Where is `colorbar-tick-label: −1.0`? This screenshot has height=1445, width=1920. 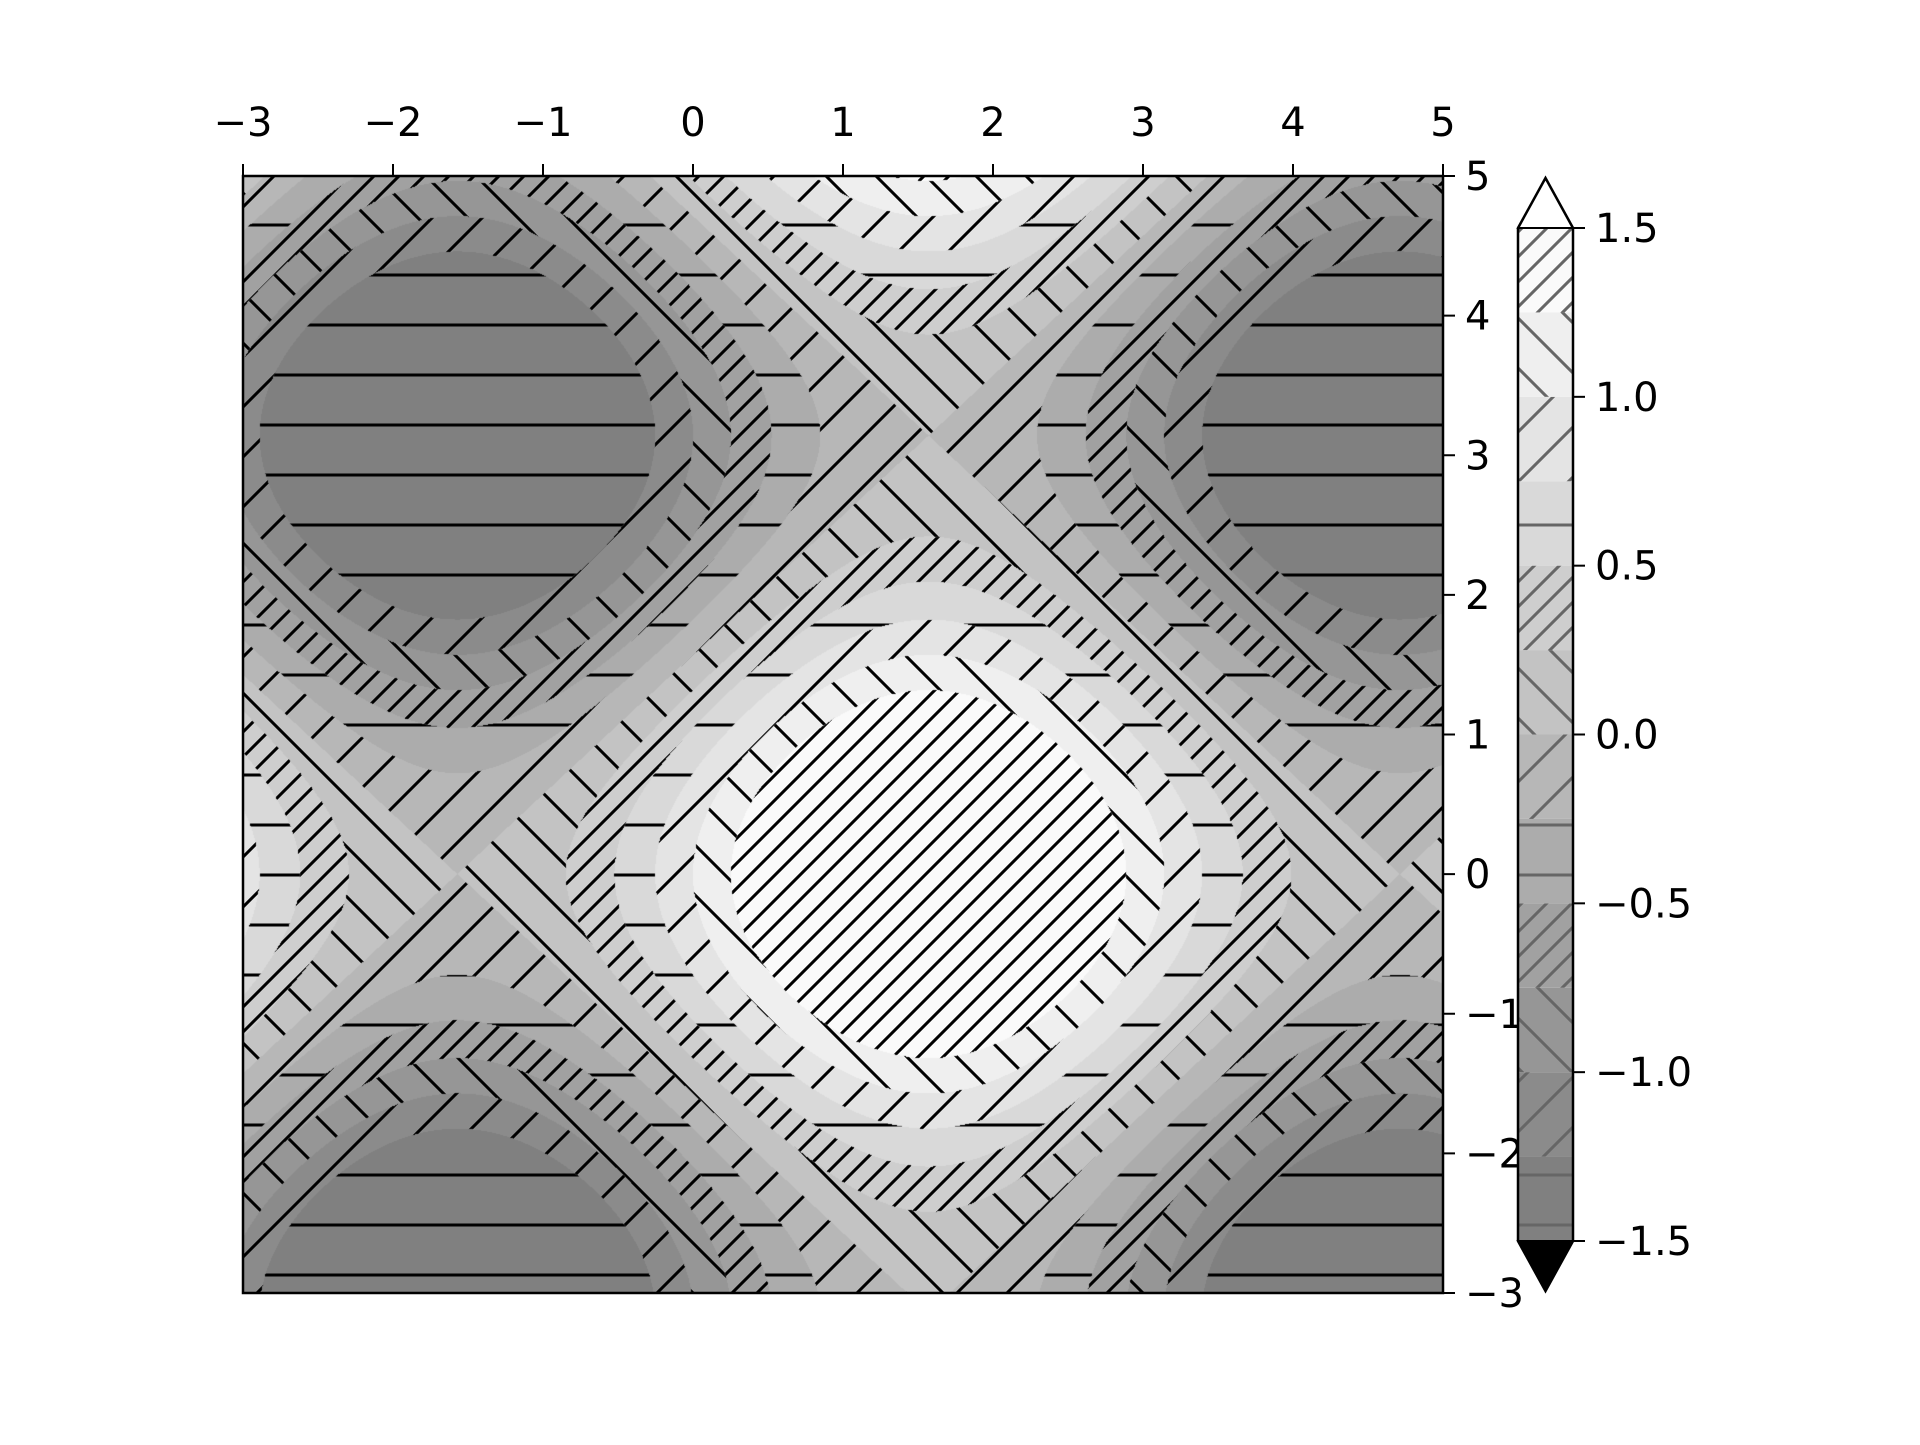
colorbar-tick-label: −1.0 is located at coordinates (1643, 1073).